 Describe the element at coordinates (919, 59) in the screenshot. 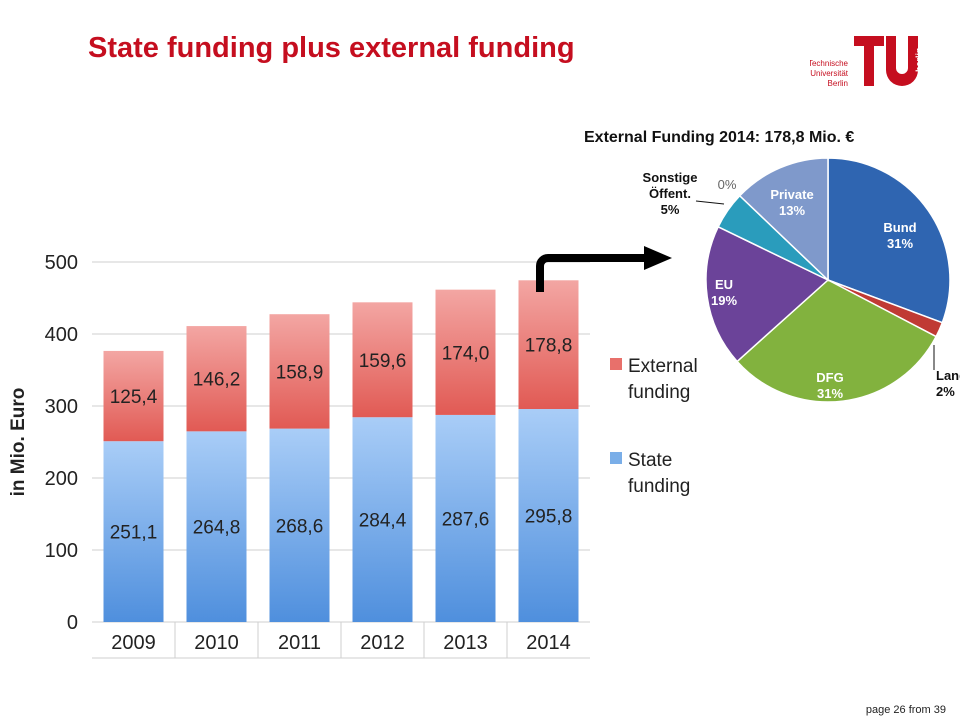

I see `logo-side-text: berlin` at that location.